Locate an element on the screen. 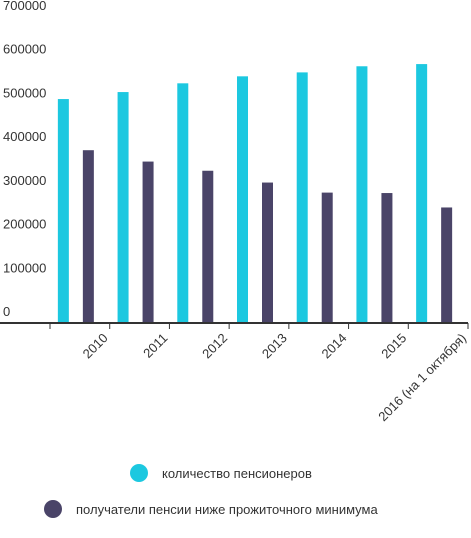  y-tick-label: 0 is located at coordinates (6, 311).